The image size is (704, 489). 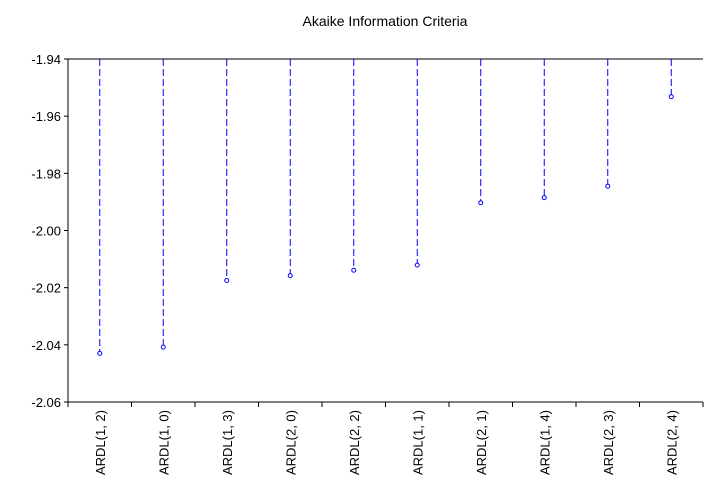 I want to click on y-tick-label: -1.96, so click(x=46, y=116).